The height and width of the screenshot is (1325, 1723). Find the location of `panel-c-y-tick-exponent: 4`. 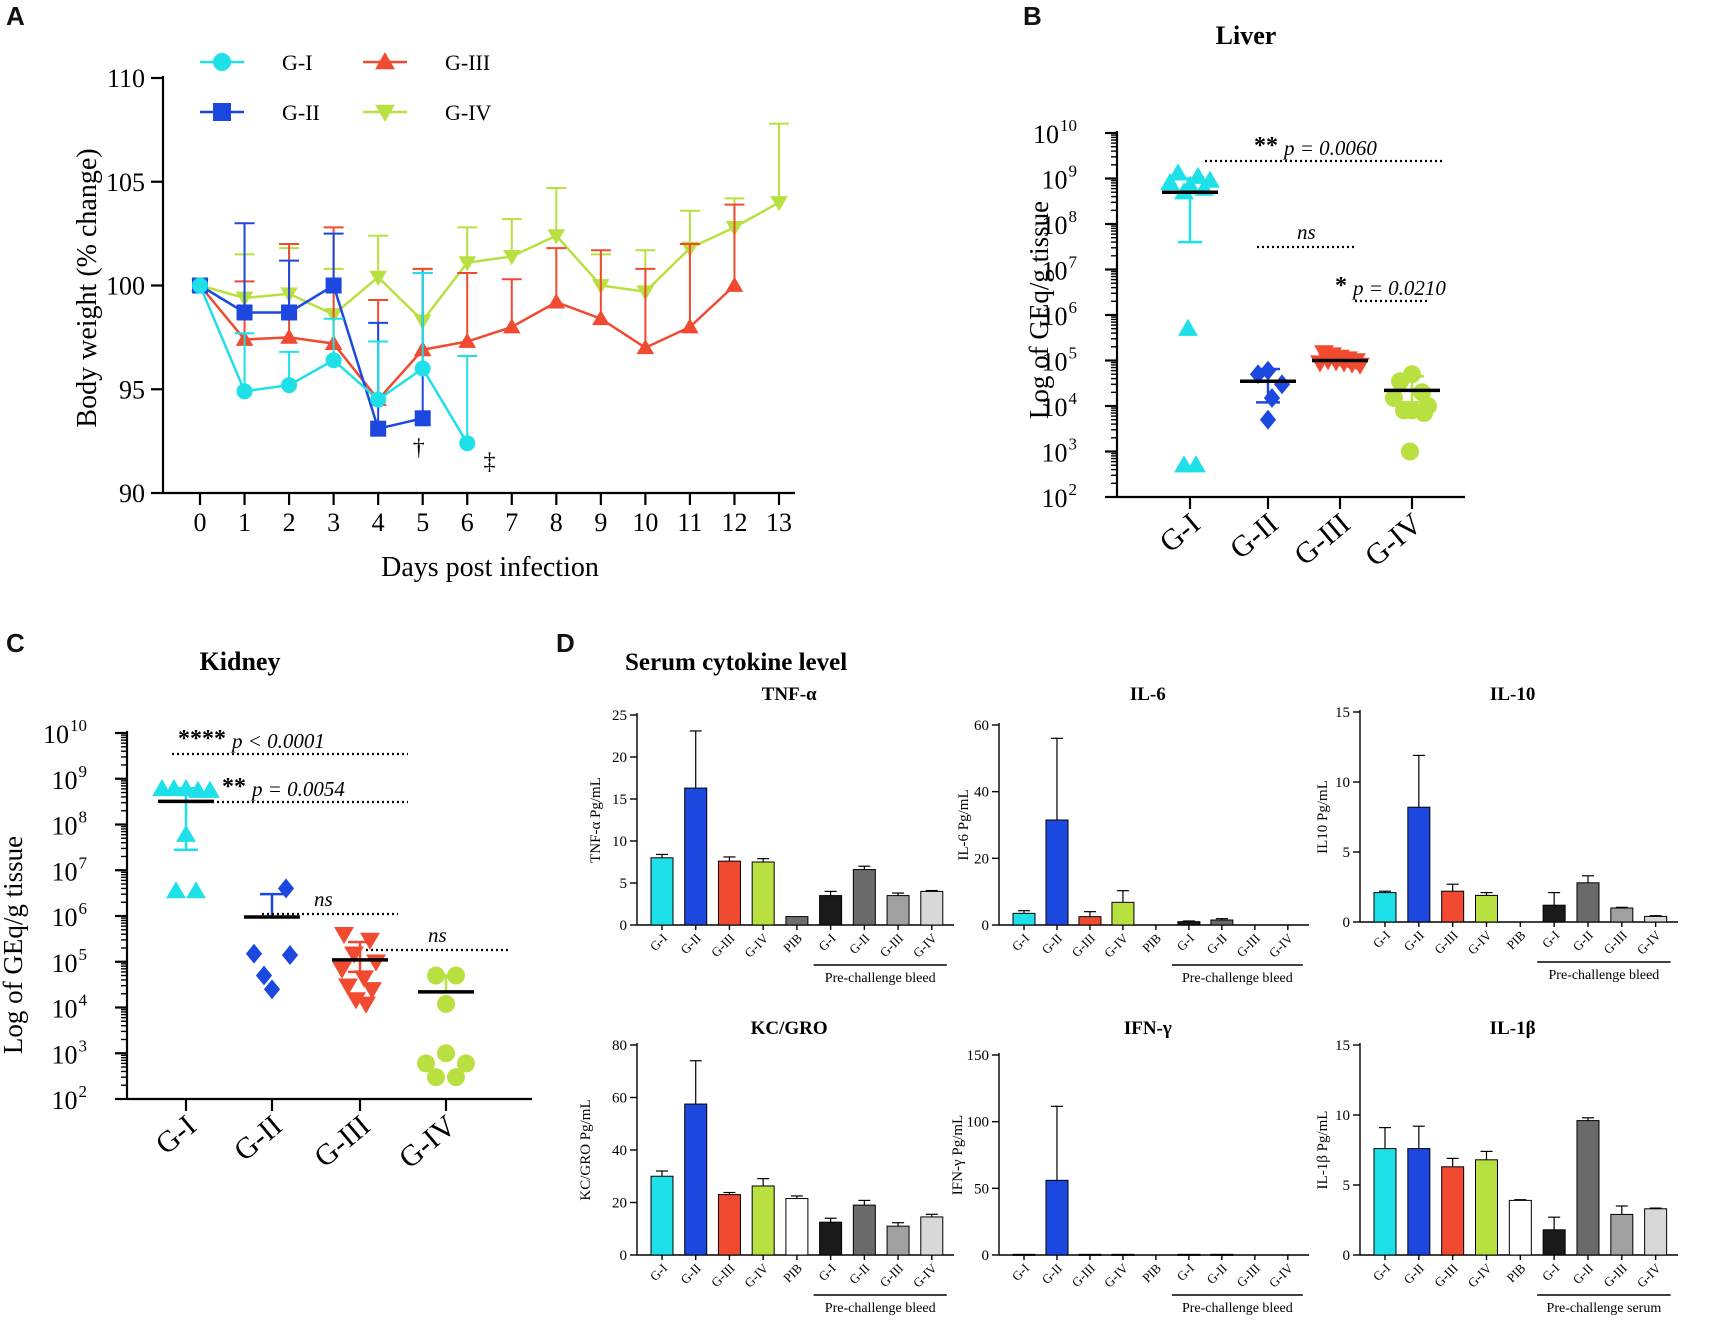

panel-c-y-tick-exponent: 4 is located at coordinates (83, 1000).